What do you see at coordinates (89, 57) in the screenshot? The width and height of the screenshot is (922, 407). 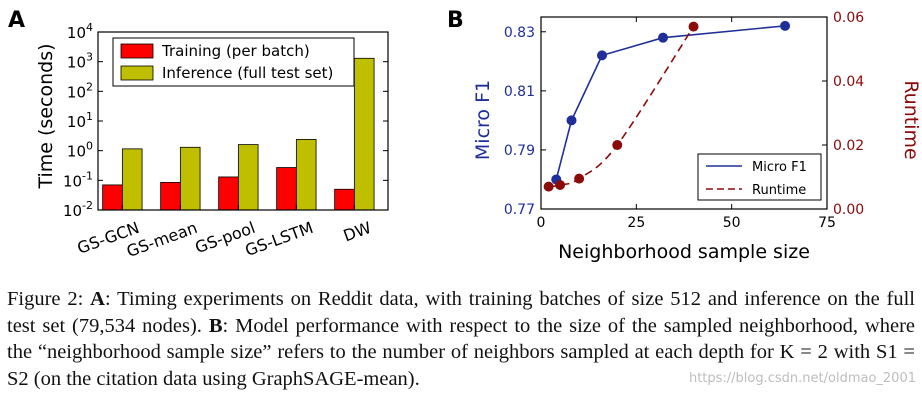 I see `ytick-exponent: 3` at bounding box center [89, 57].